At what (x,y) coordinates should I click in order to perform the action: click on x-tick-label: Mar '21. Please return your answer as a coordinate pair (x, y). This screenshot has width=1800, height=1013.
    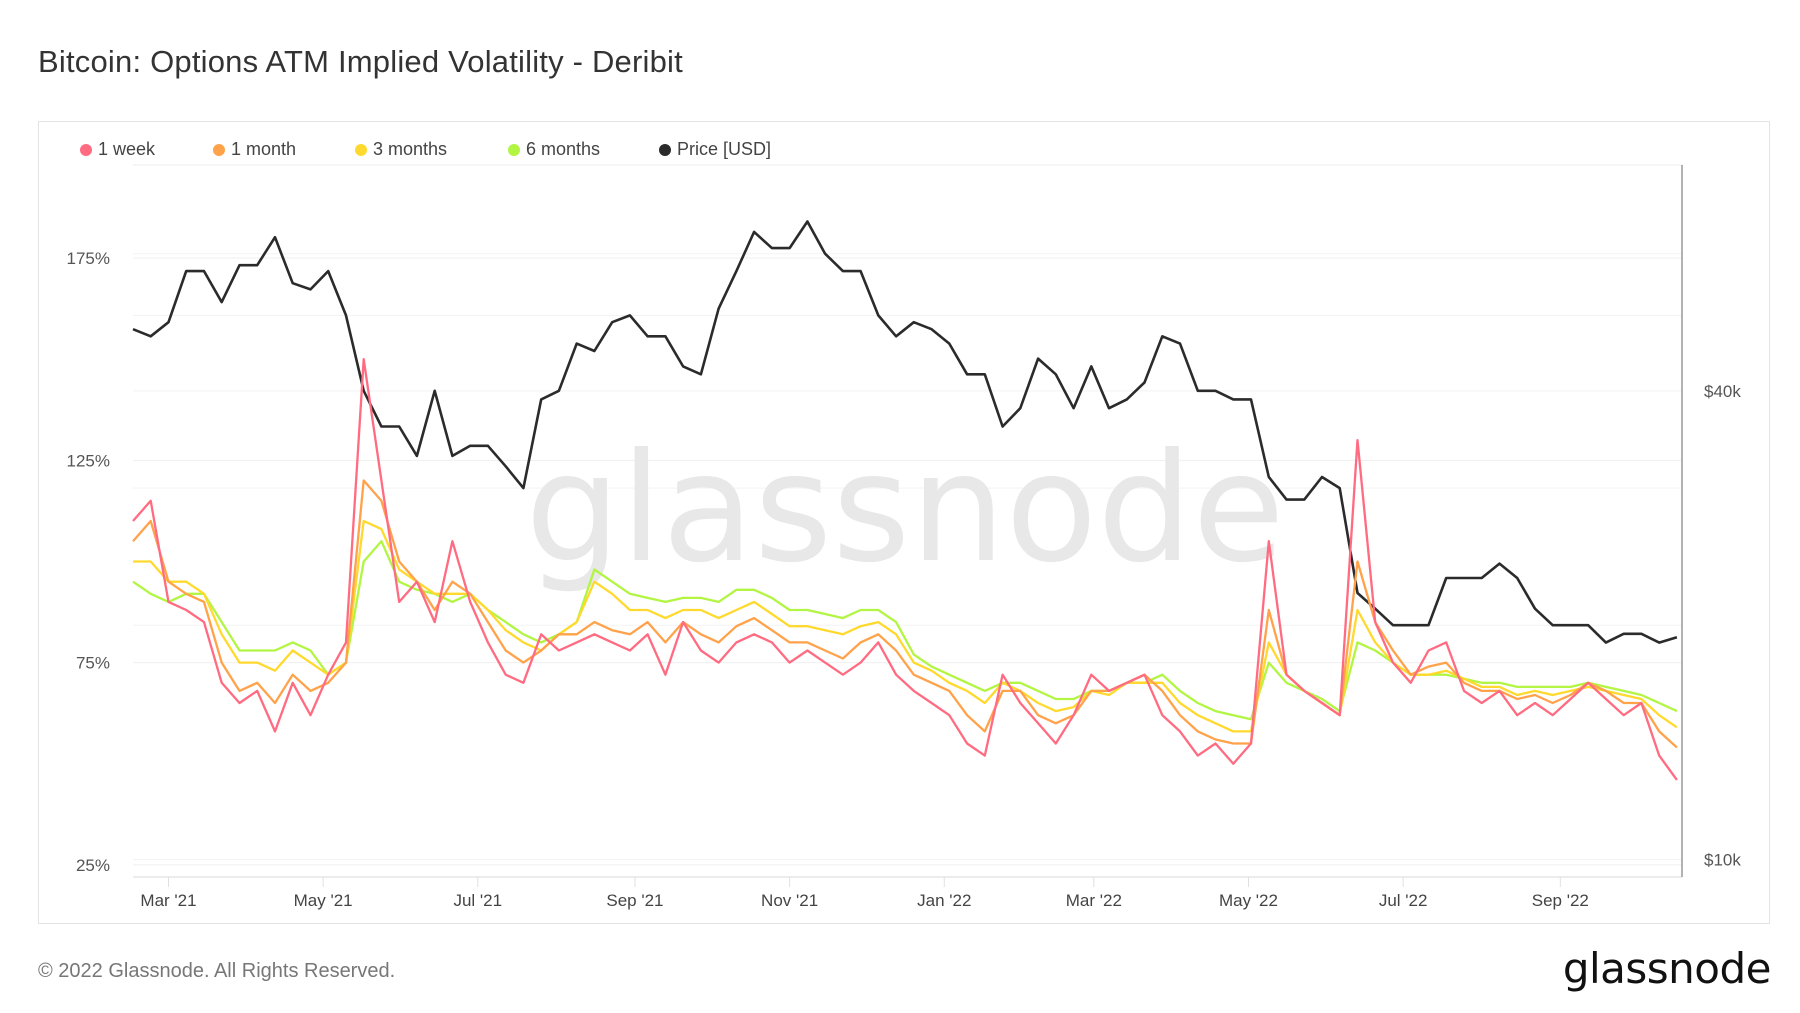
    Looking at the image, I should click on (168, 900).